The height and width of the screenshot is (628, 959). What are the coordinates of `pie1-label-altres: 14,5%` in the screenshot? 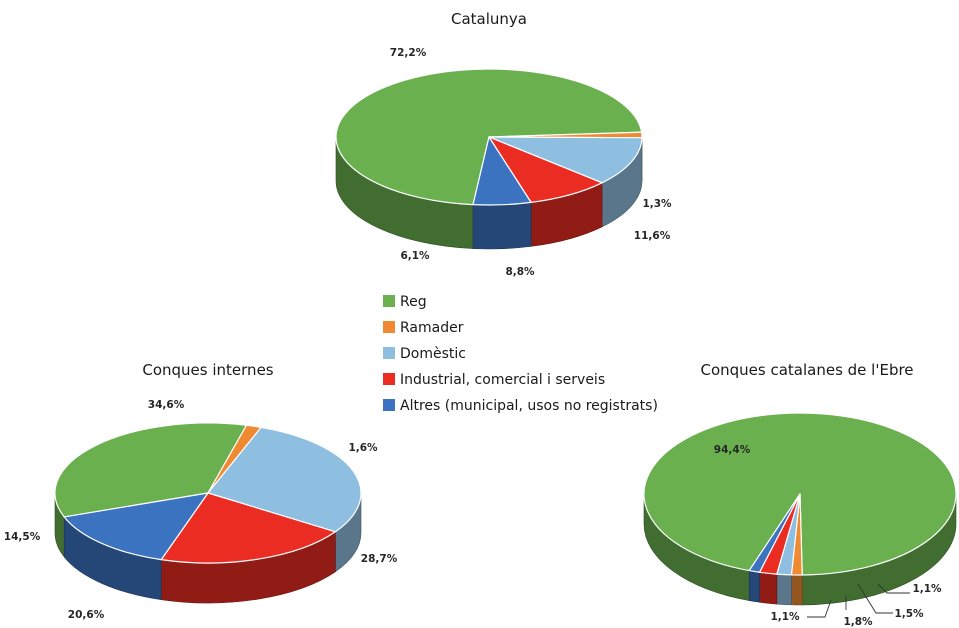 It's located at (22, 537).